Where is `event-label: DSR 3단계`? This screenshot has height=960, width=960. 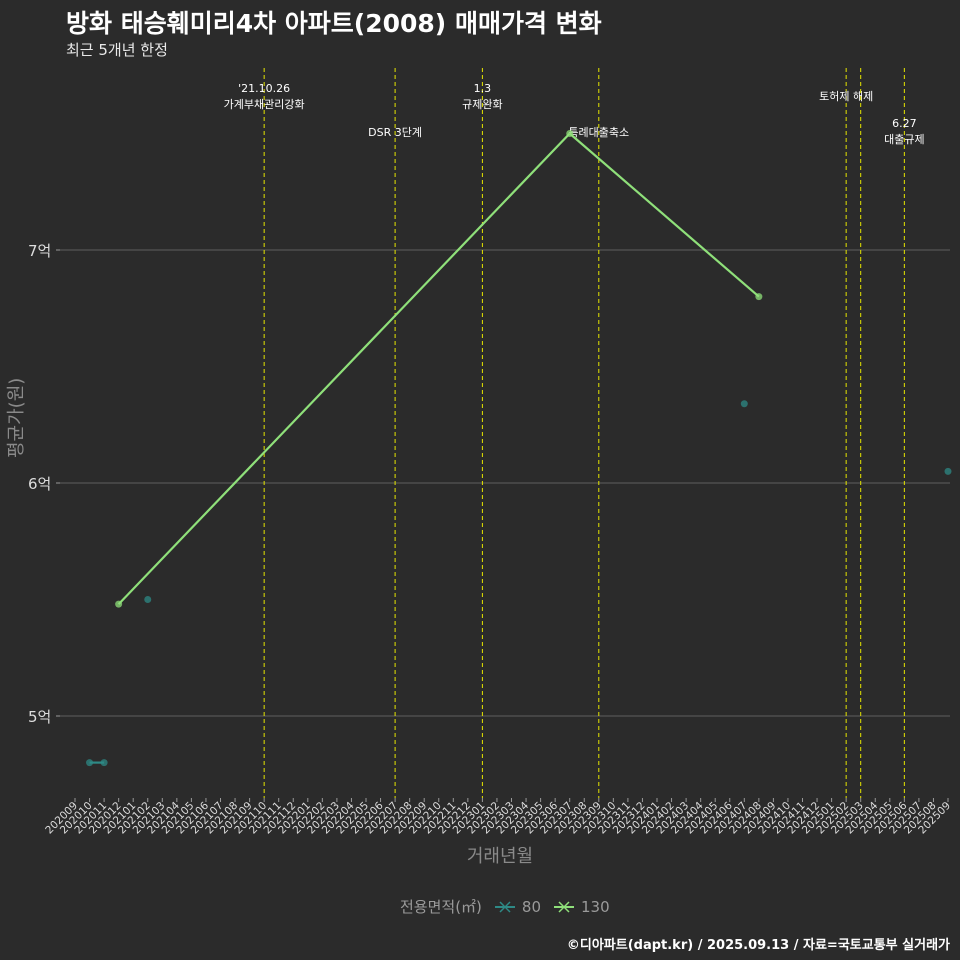 event-label: DSR 3단계 is located at coordinates (395, 132).